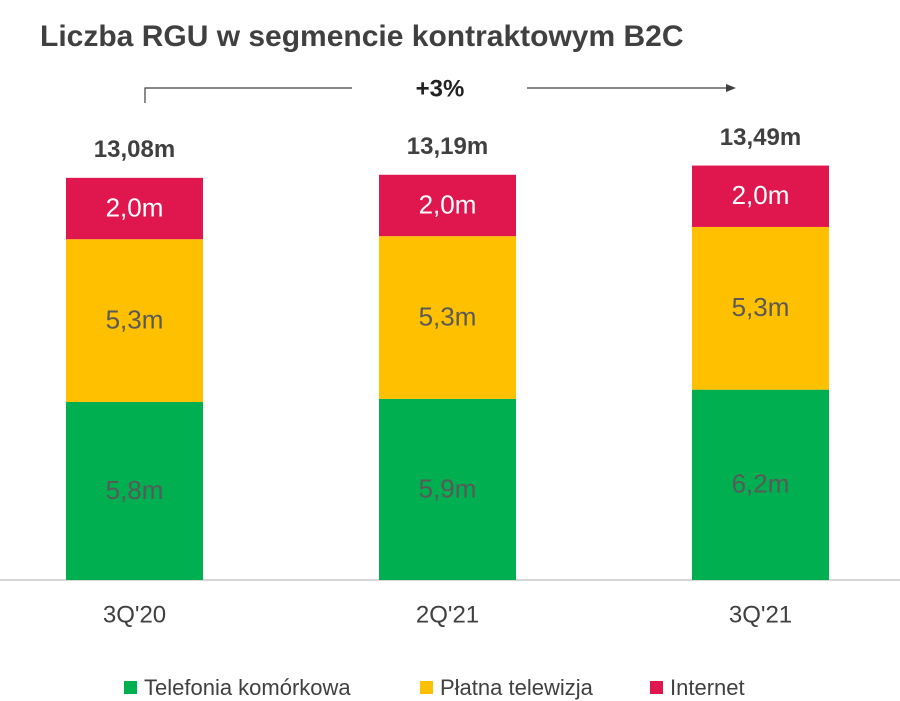 The height and width of the screenshot is (701, 900). Describe the element at coordinates (247, 687) in the screenshot. I see `legend-label: Telefonia komórkowa` at that location.